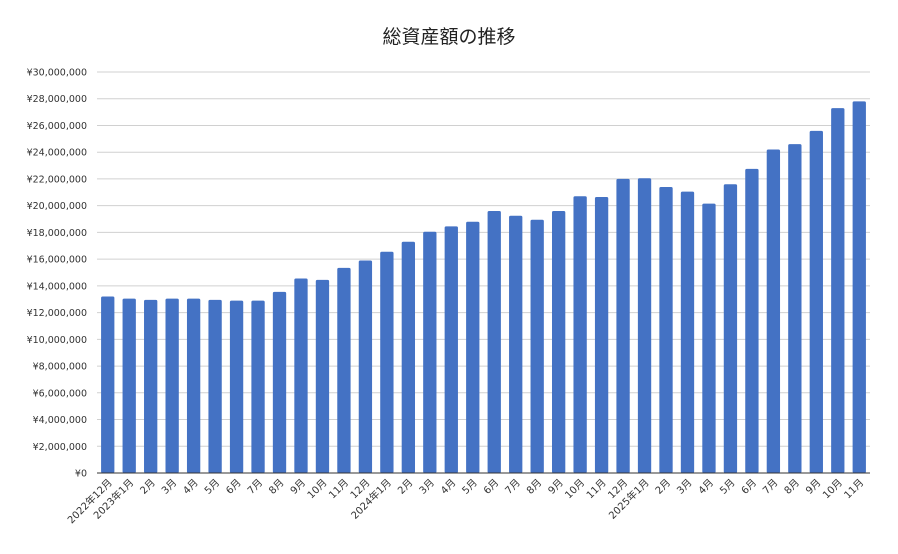 The width and height of the screenshot is (898, 554). Describe the element at coordinates (57, 73) in the screenshot. I see `y-tick-label: ¥30,000,000` at that location.